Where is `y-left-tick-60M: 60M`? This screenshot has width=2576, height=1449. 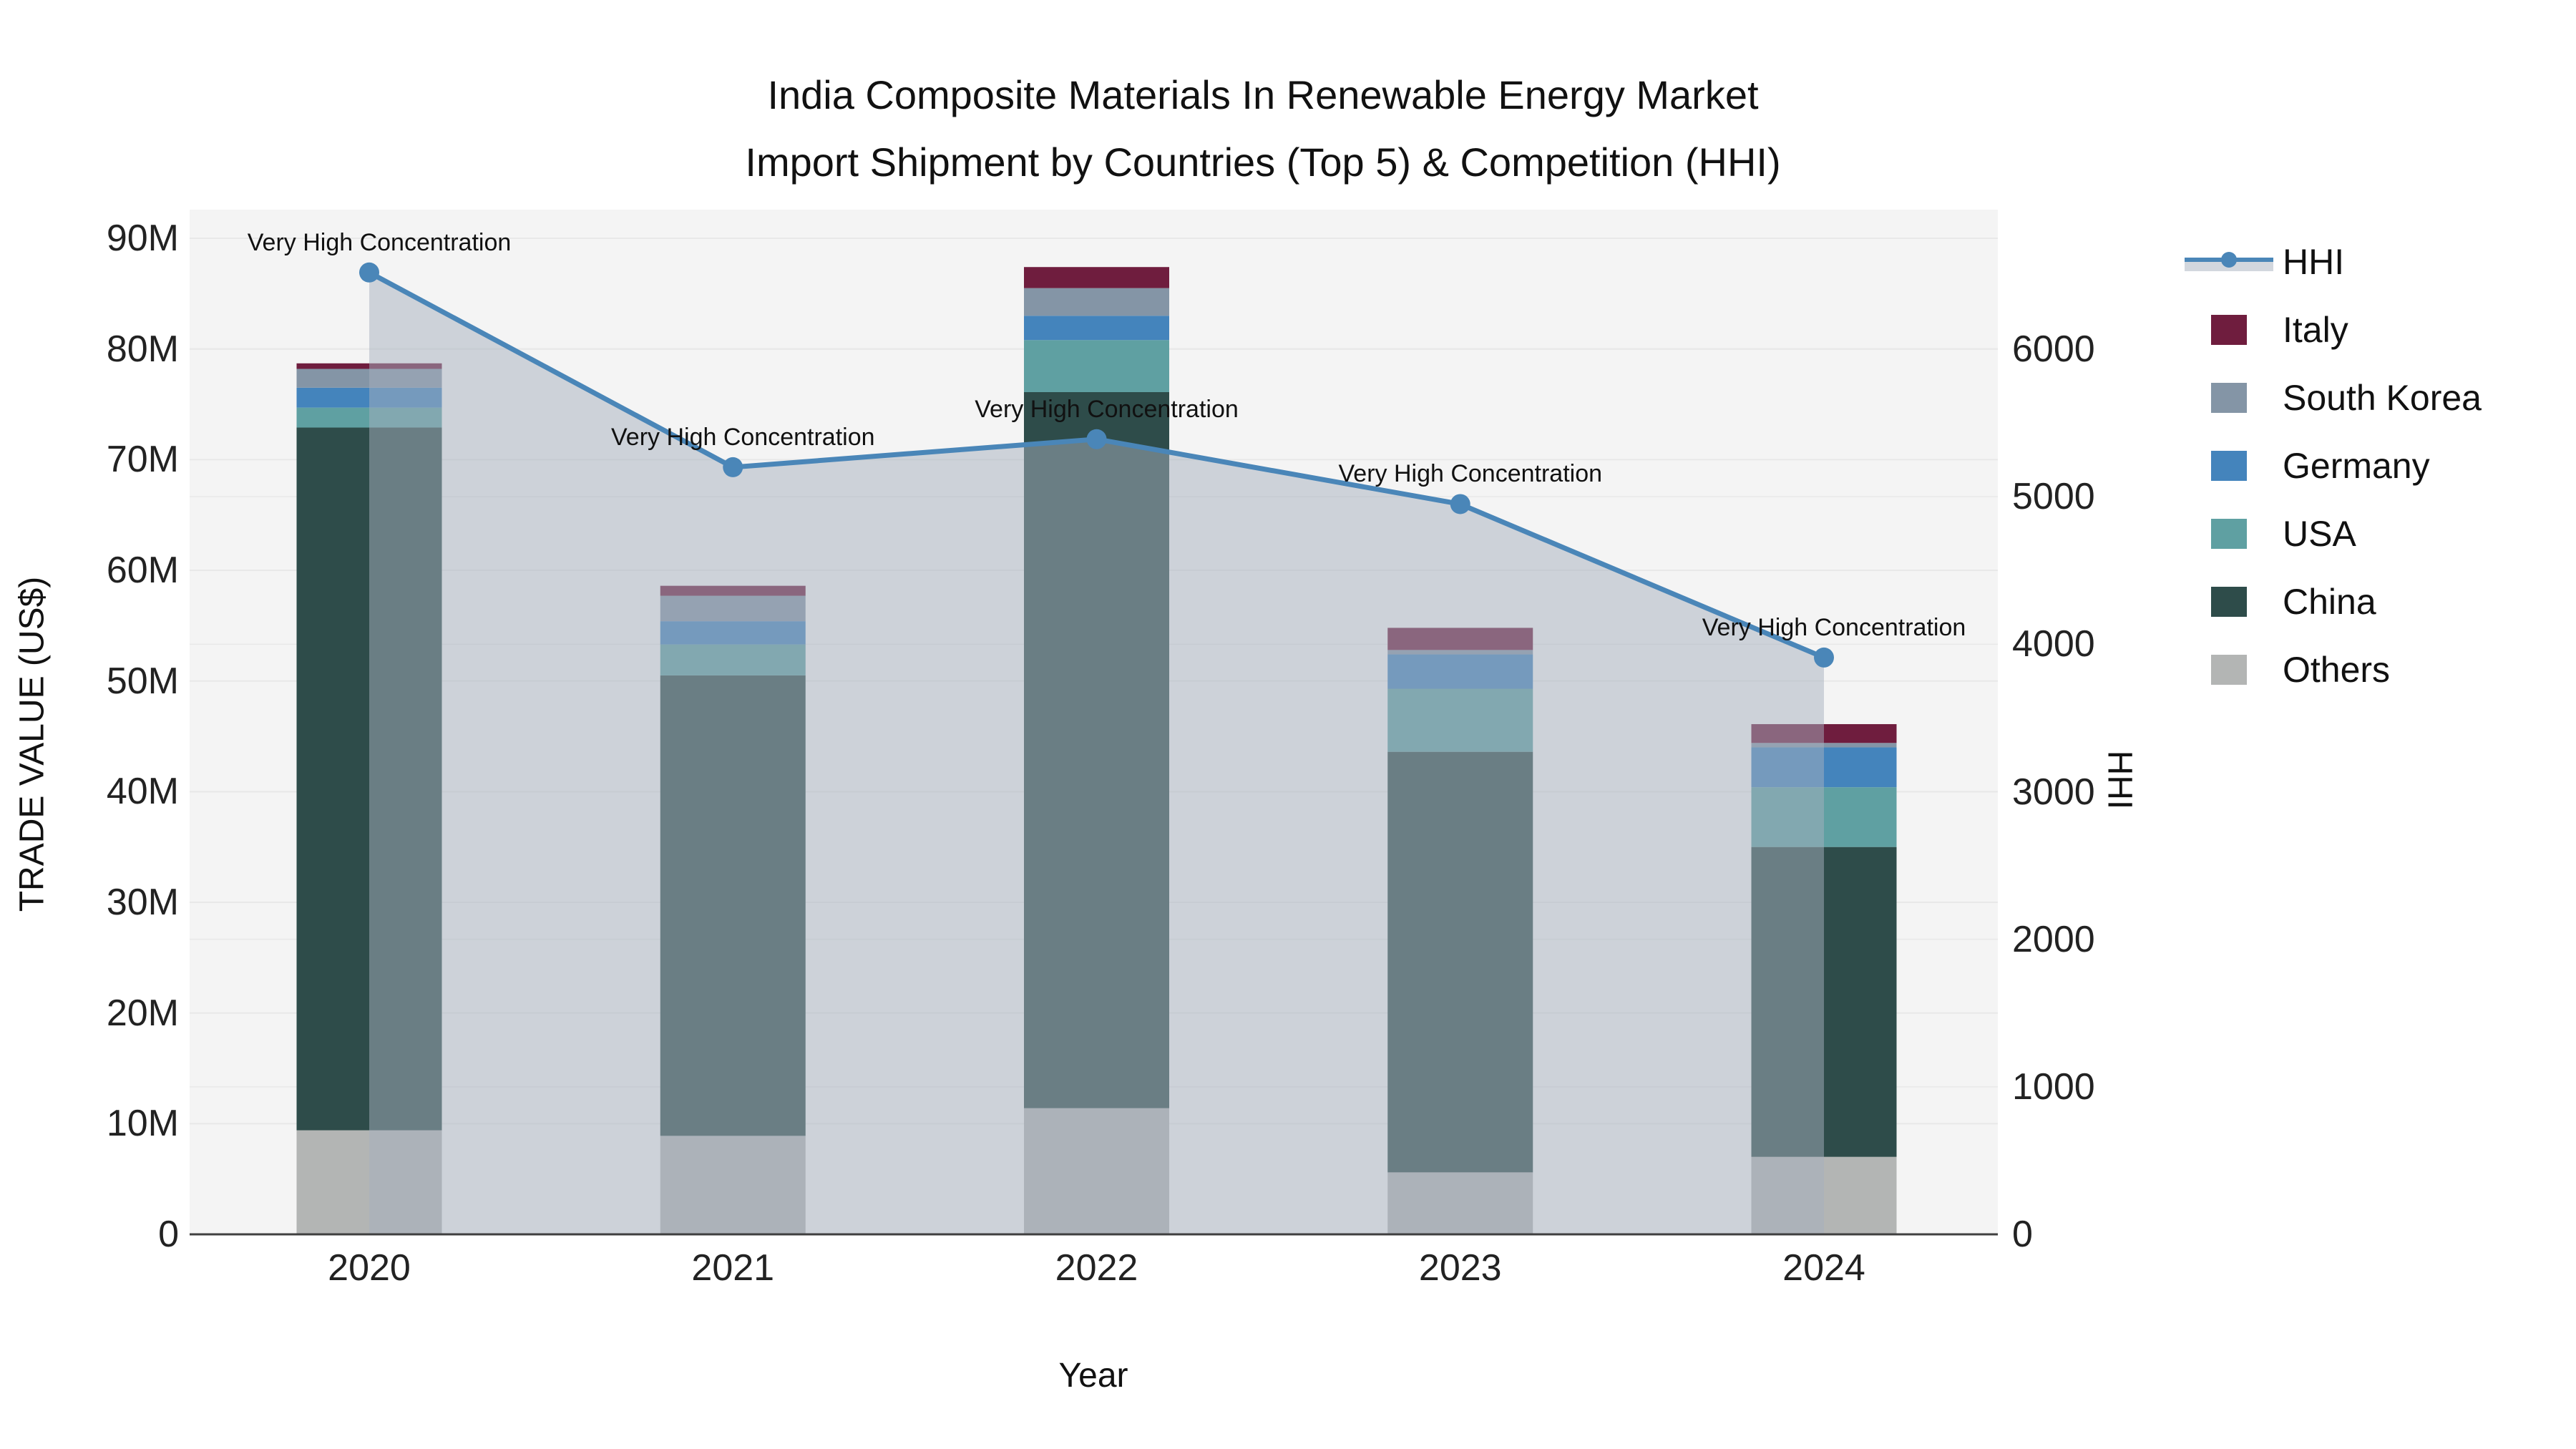 y-left-tick-60M: 60M is located at coordinates (142, 570).